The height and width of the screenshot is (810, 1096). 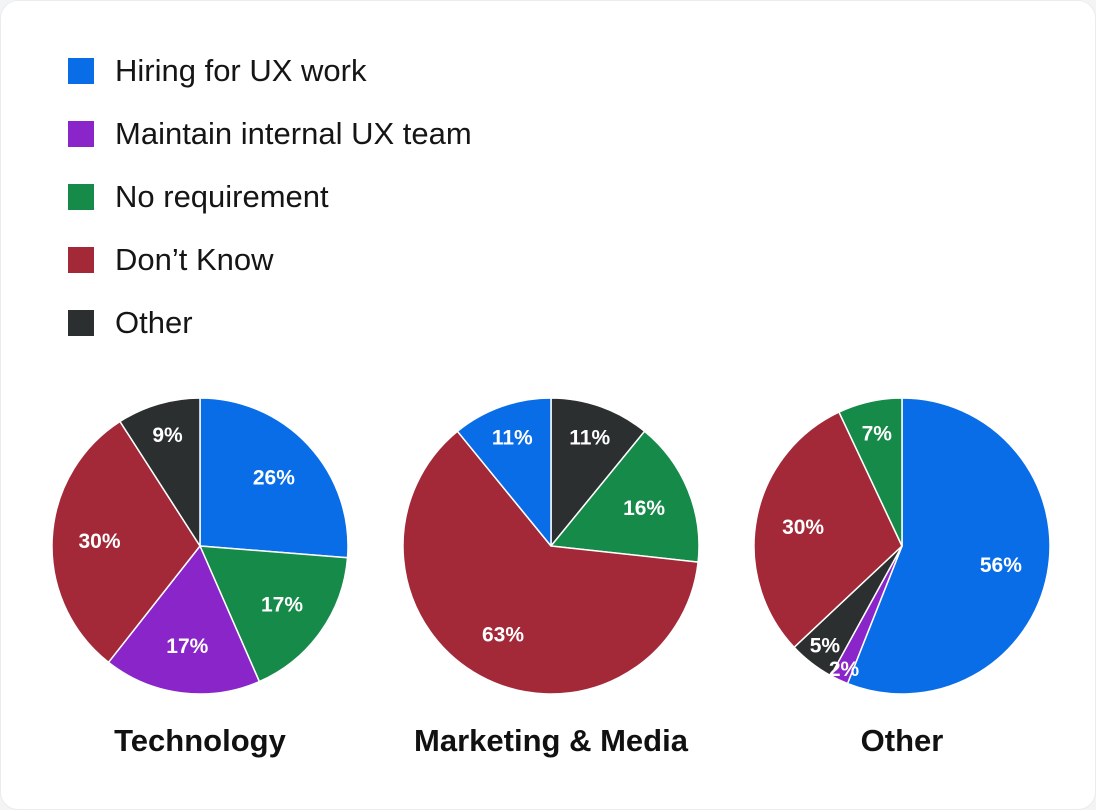 What do you see at coordinates (503, 634) in the screenshot?
I see `pie-slice-label: 63%` at bounding box center [503, 634].